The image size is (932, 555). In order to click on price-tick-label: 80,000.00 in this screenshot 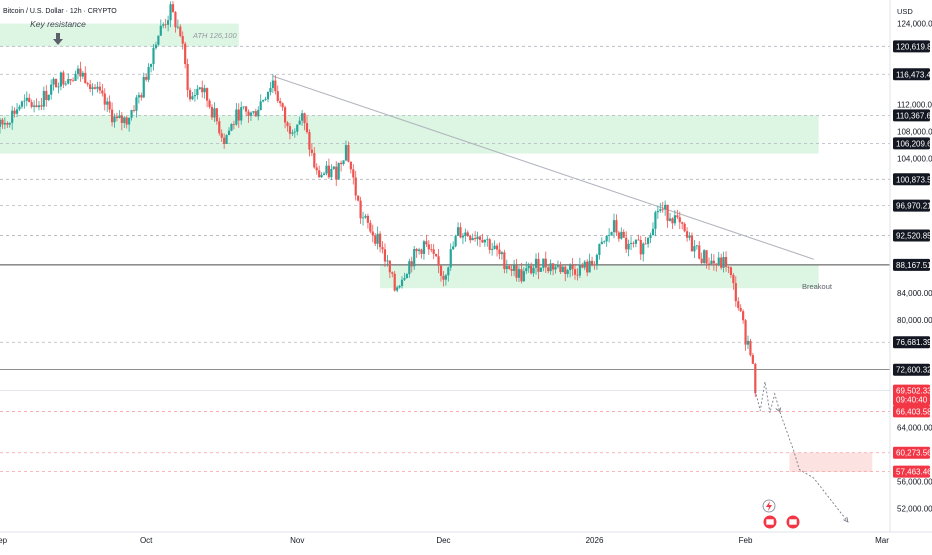, I will do `click(914, 320)`.